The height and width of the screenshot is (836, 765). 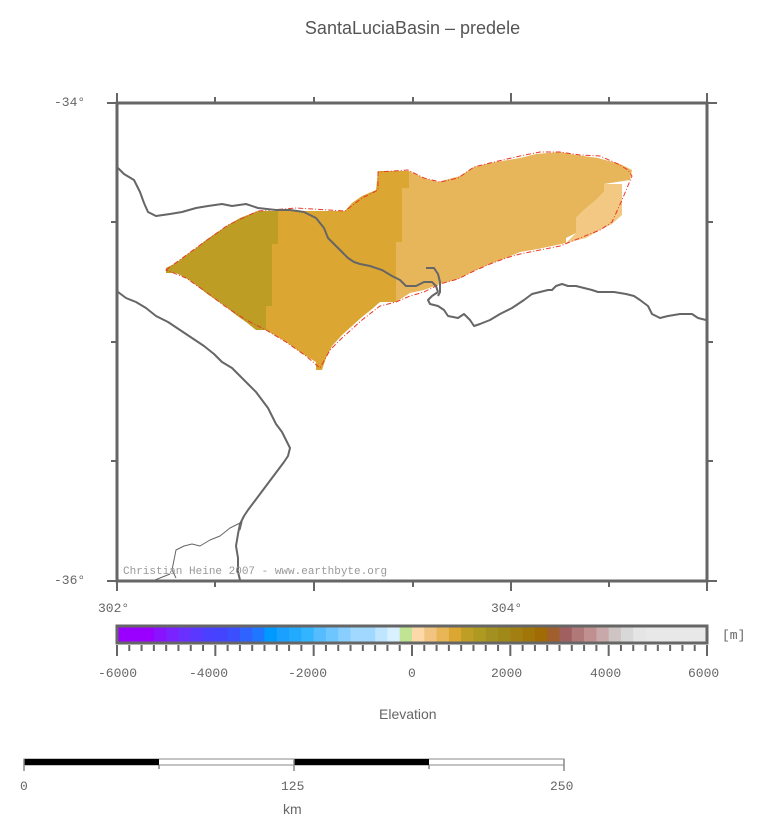 What do you see at coordinates (734, 635) in the screenshot?
I see `colorbar-unit: [m]` at bounding box center [734, 635].